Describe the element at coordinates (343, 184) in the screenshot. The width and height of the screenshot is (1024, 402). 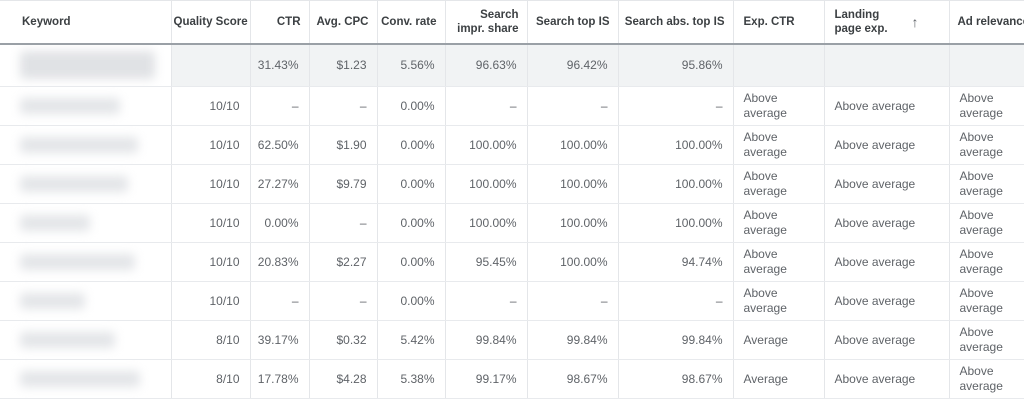
I see `cell-avg-cpc: $9.79` at that location.